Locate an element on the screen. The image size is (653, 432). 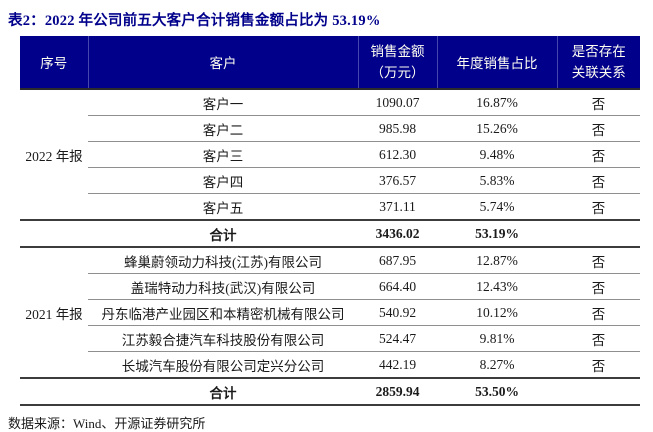
cell-share: 8.27% is located at coordinates (497, 365).